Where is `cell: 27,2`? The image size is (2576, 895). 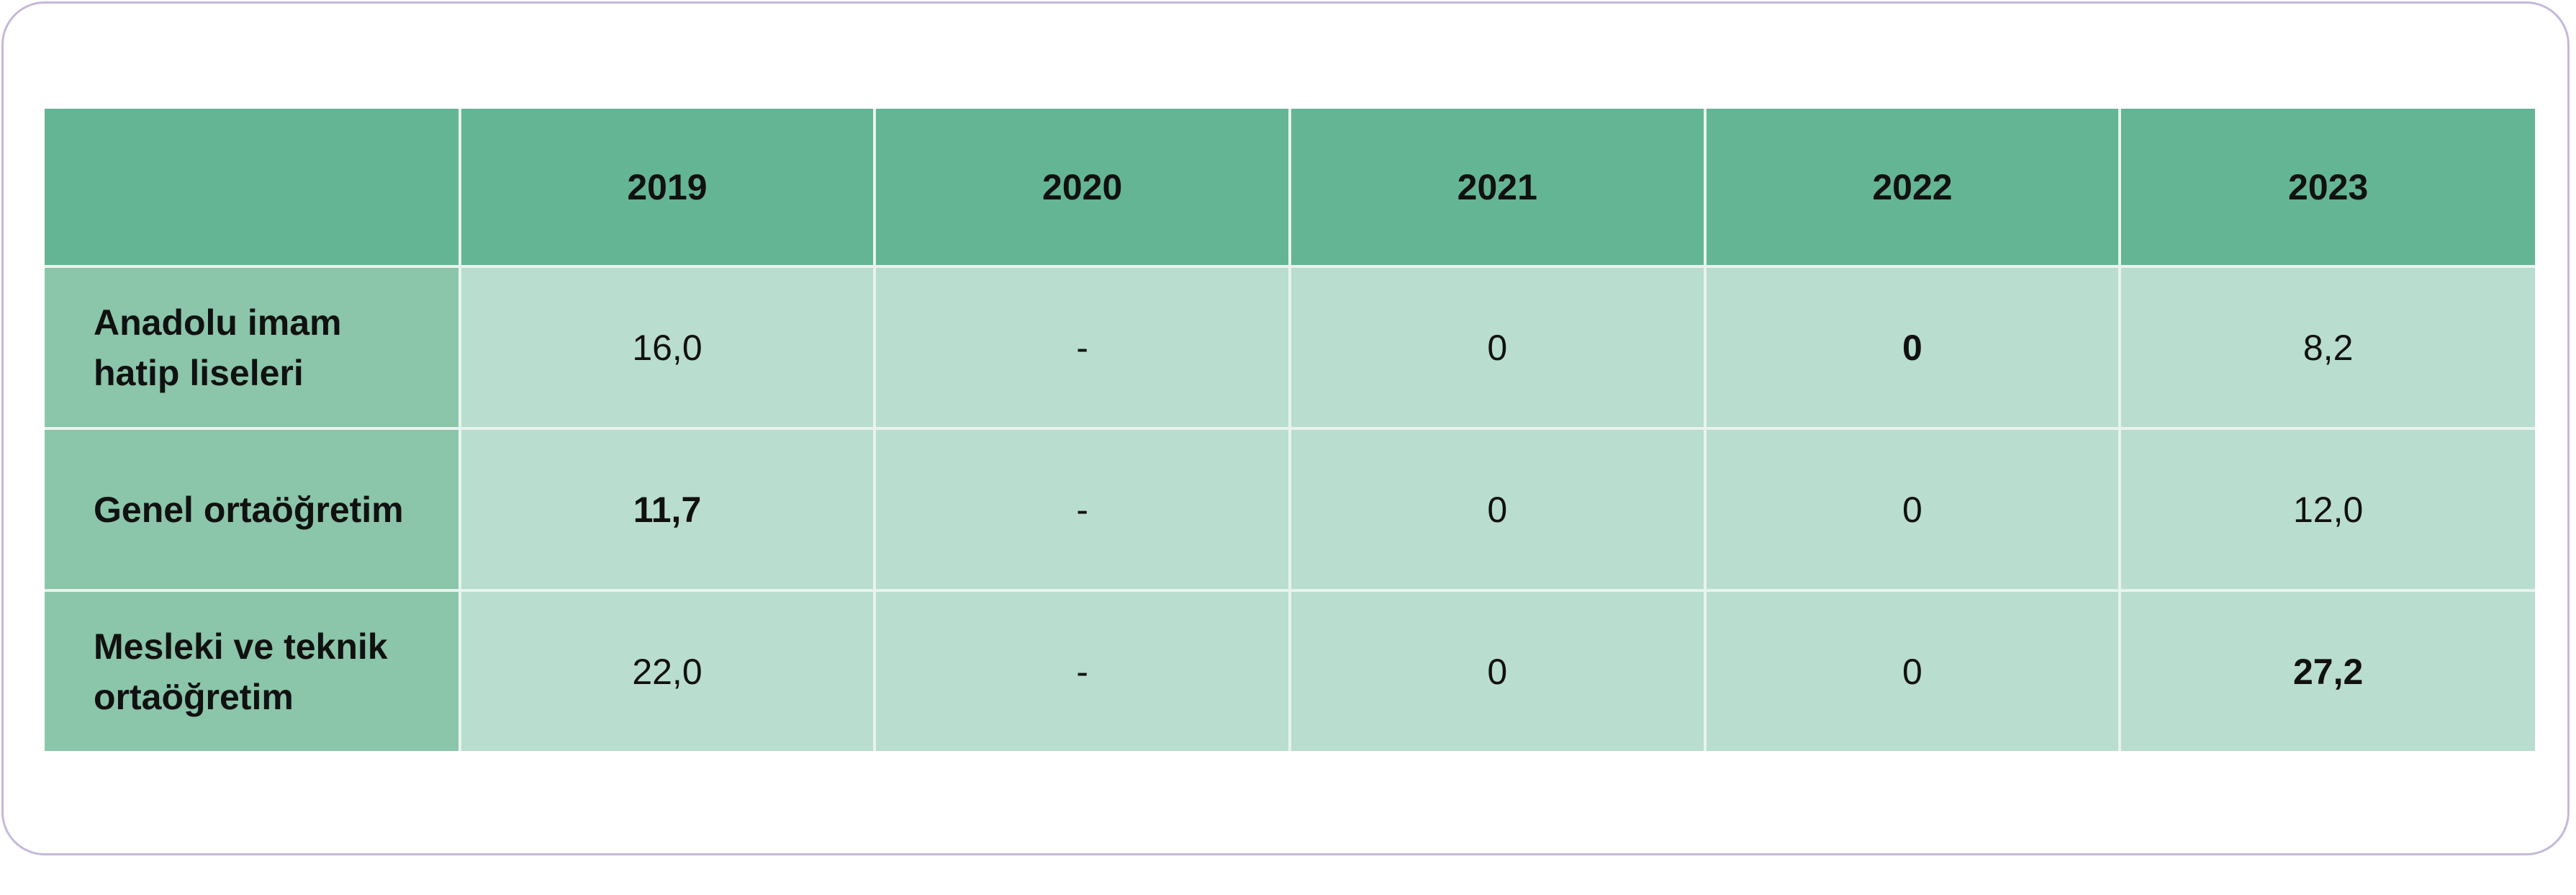 cell: 27,2 is located at coordinates (2326, 670).